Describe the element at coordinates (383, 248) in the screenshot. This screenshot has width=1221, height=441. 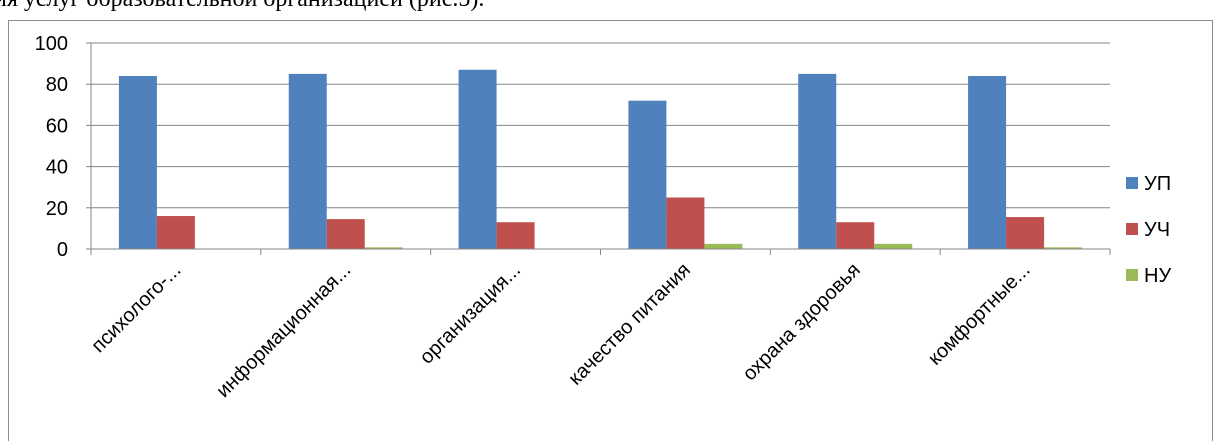
I see `bar-НУ-2` at that location.